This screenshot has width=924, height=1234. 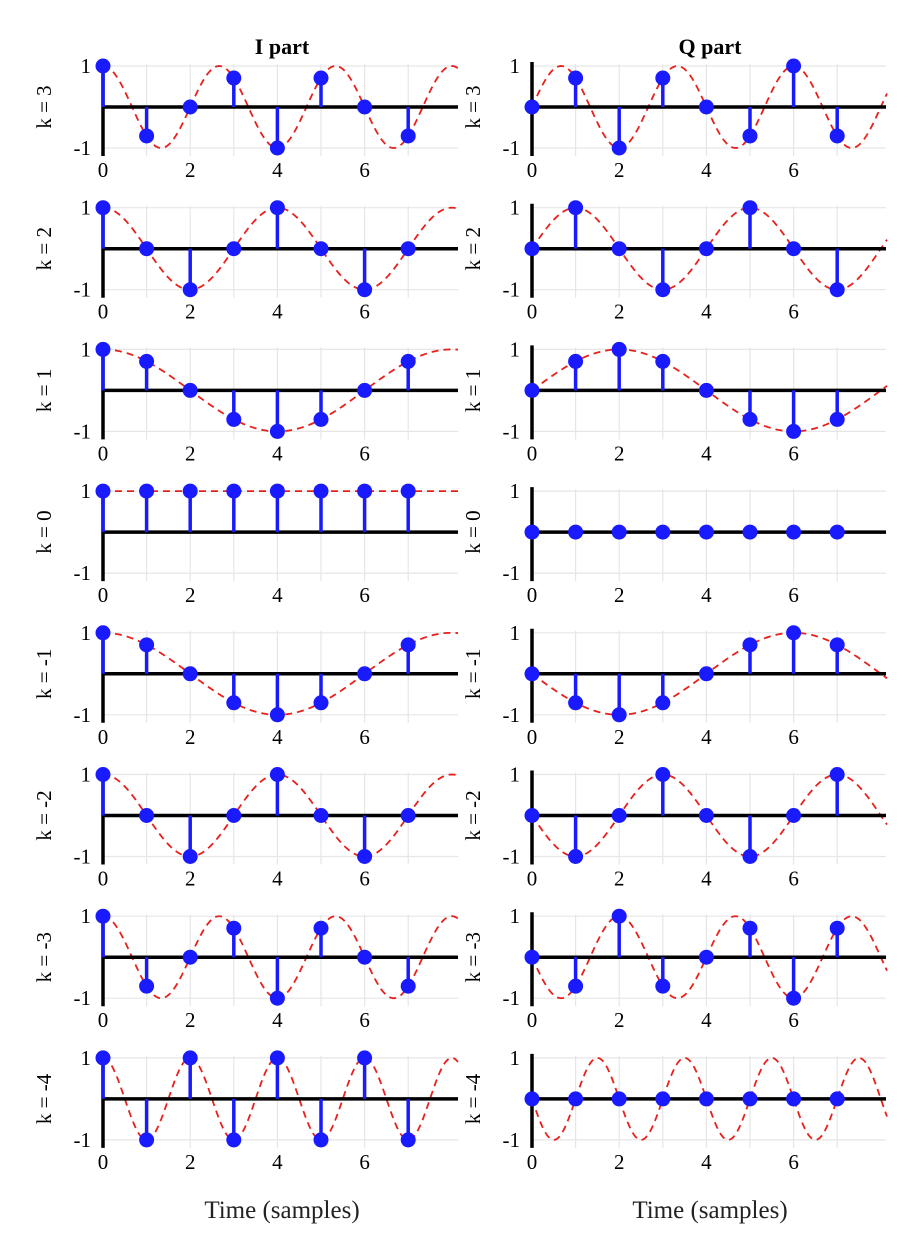 I want to click on x-tick-label-q-row2-4: 4, so click(x=706, y=453).